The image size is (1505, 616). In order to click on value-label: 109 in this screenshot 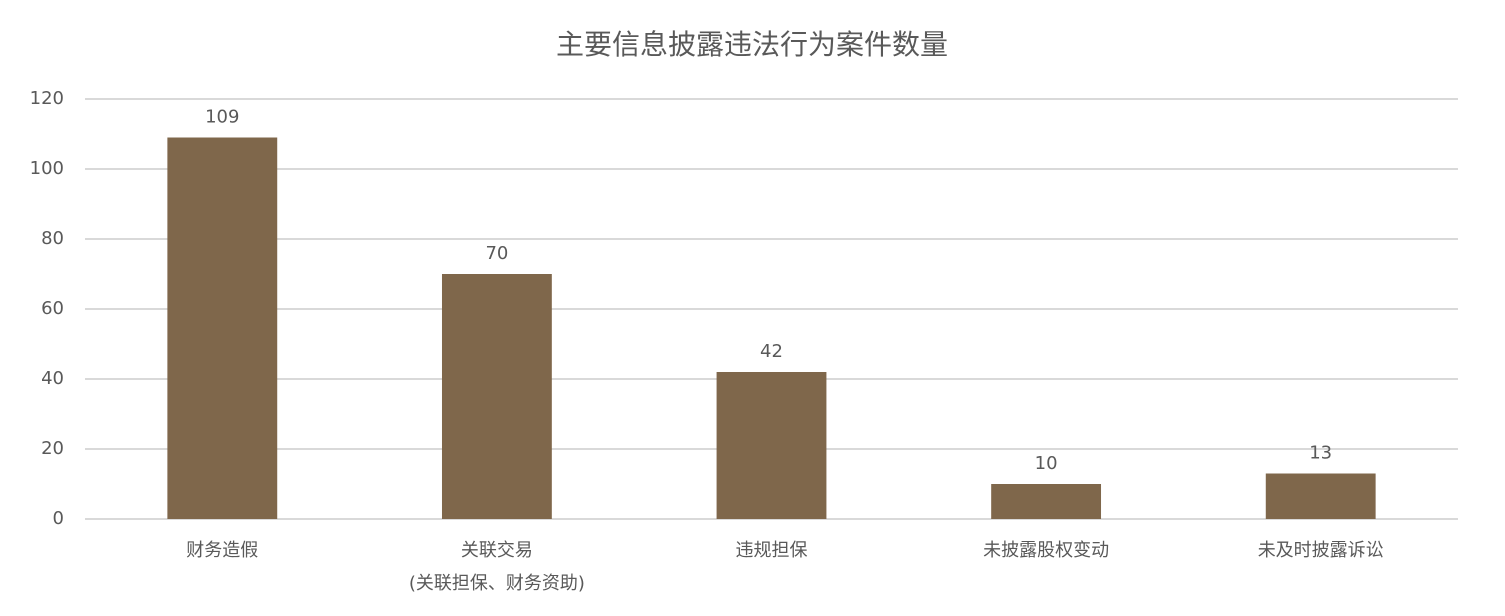, I will do `click(222, 117)`.